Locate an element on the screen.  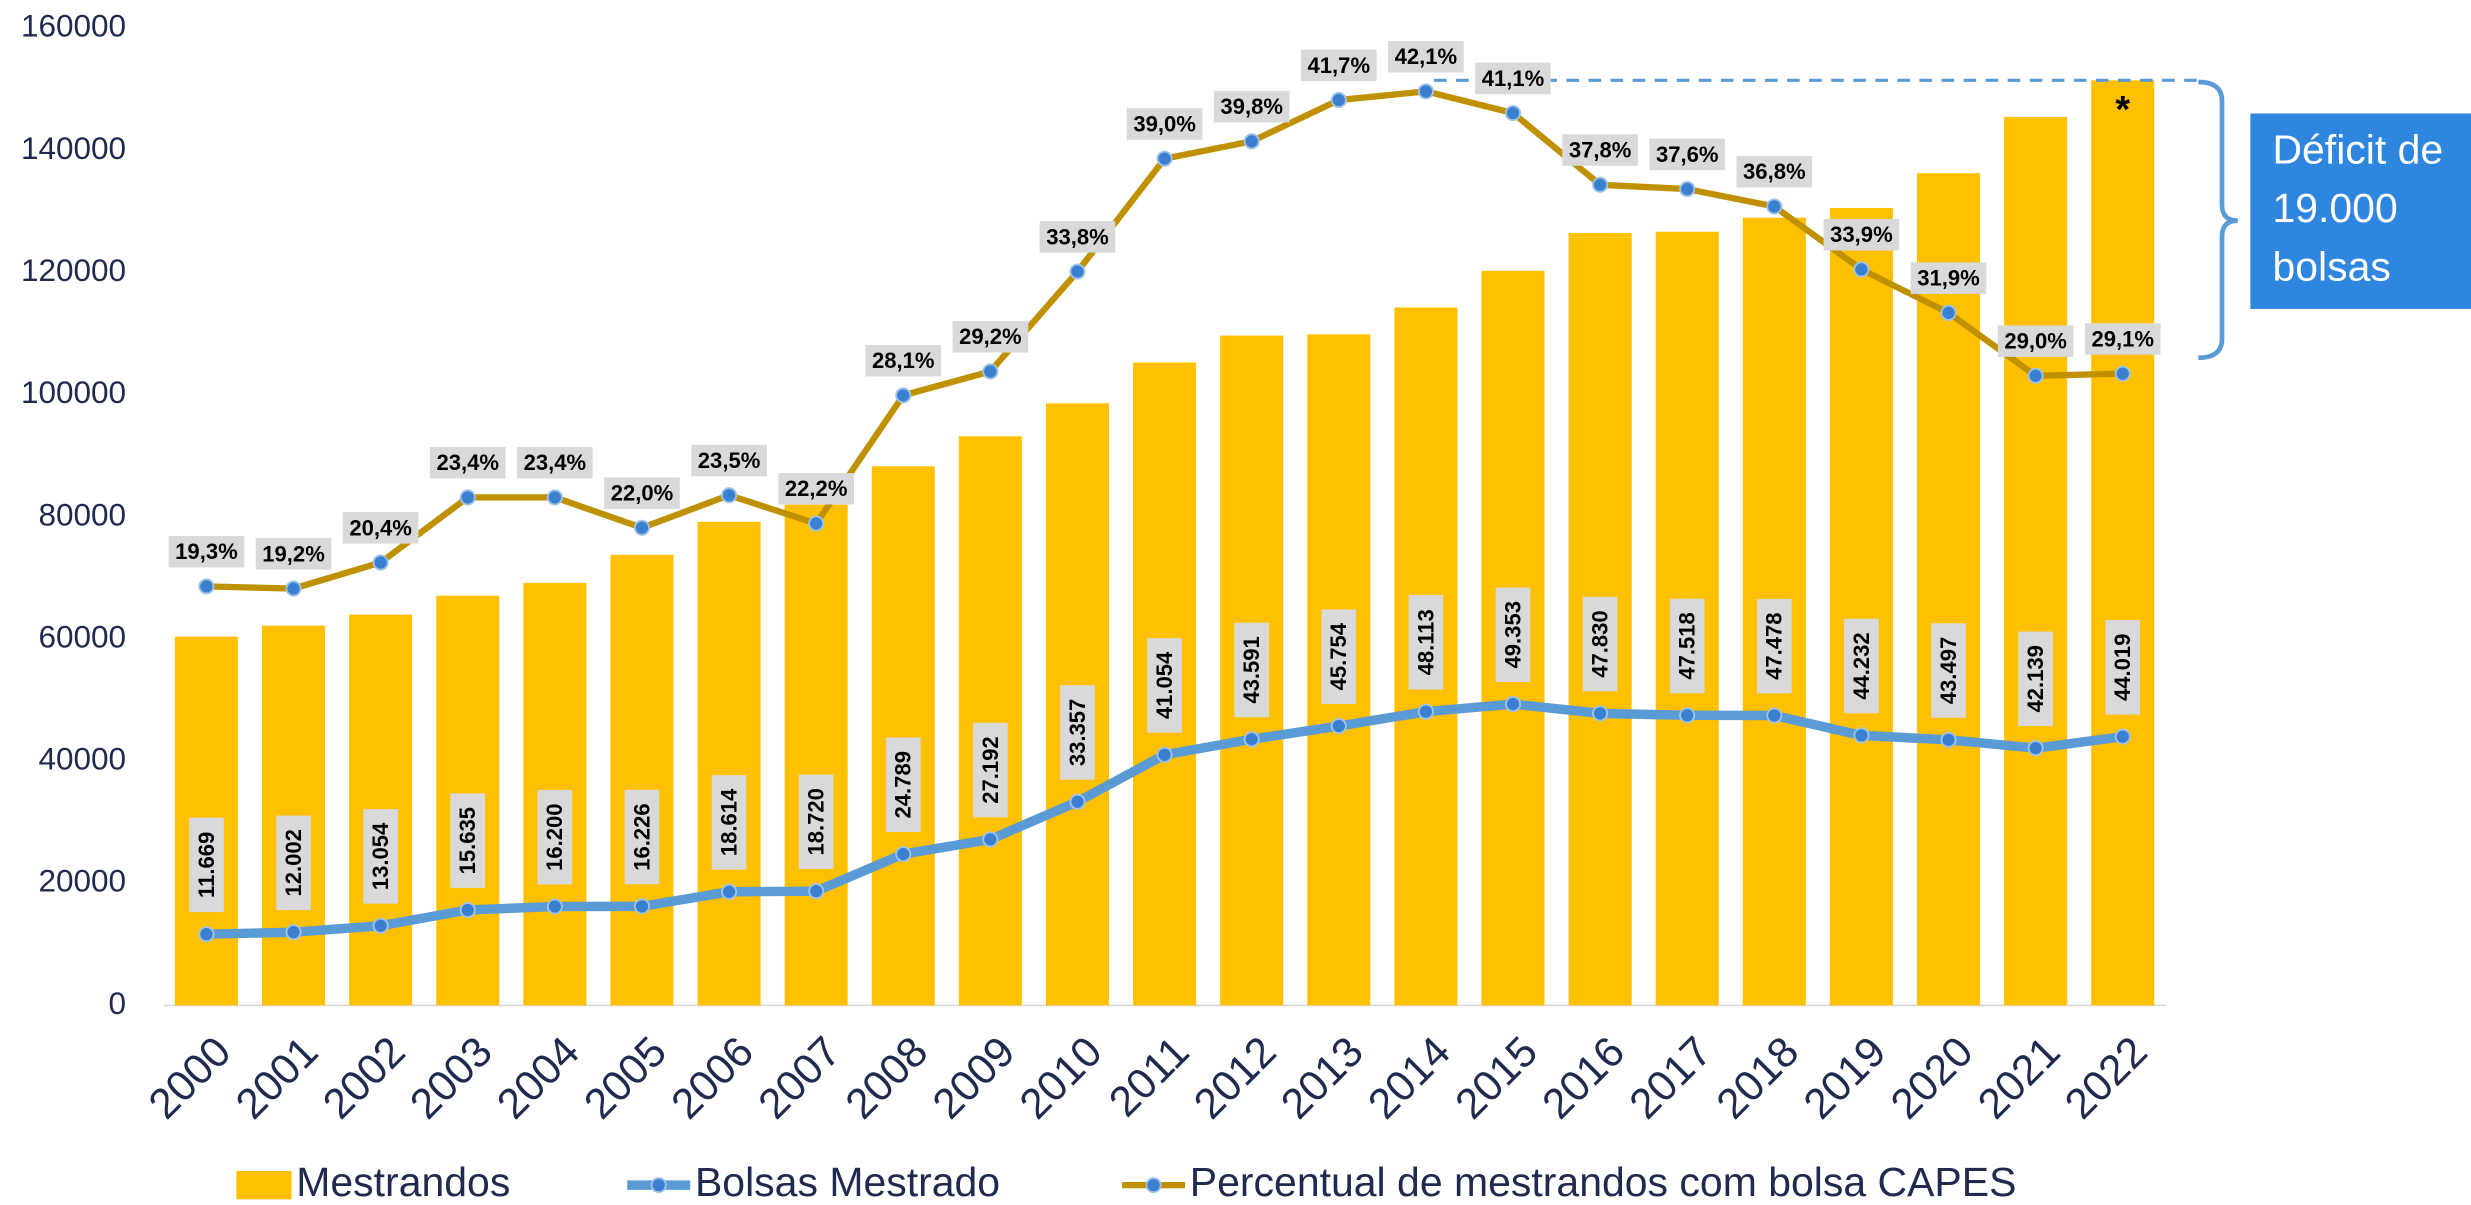
data-label: 15.635 is located at coordinates (467, 840).